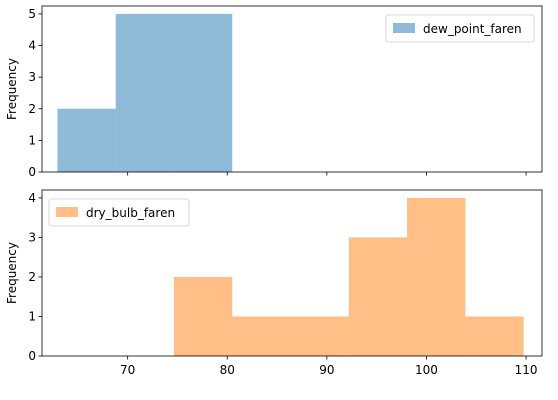 Image resolution: width=558 pixels, height=400 pixels. I want to click on x-tick-label: 70, so click(127, 370).